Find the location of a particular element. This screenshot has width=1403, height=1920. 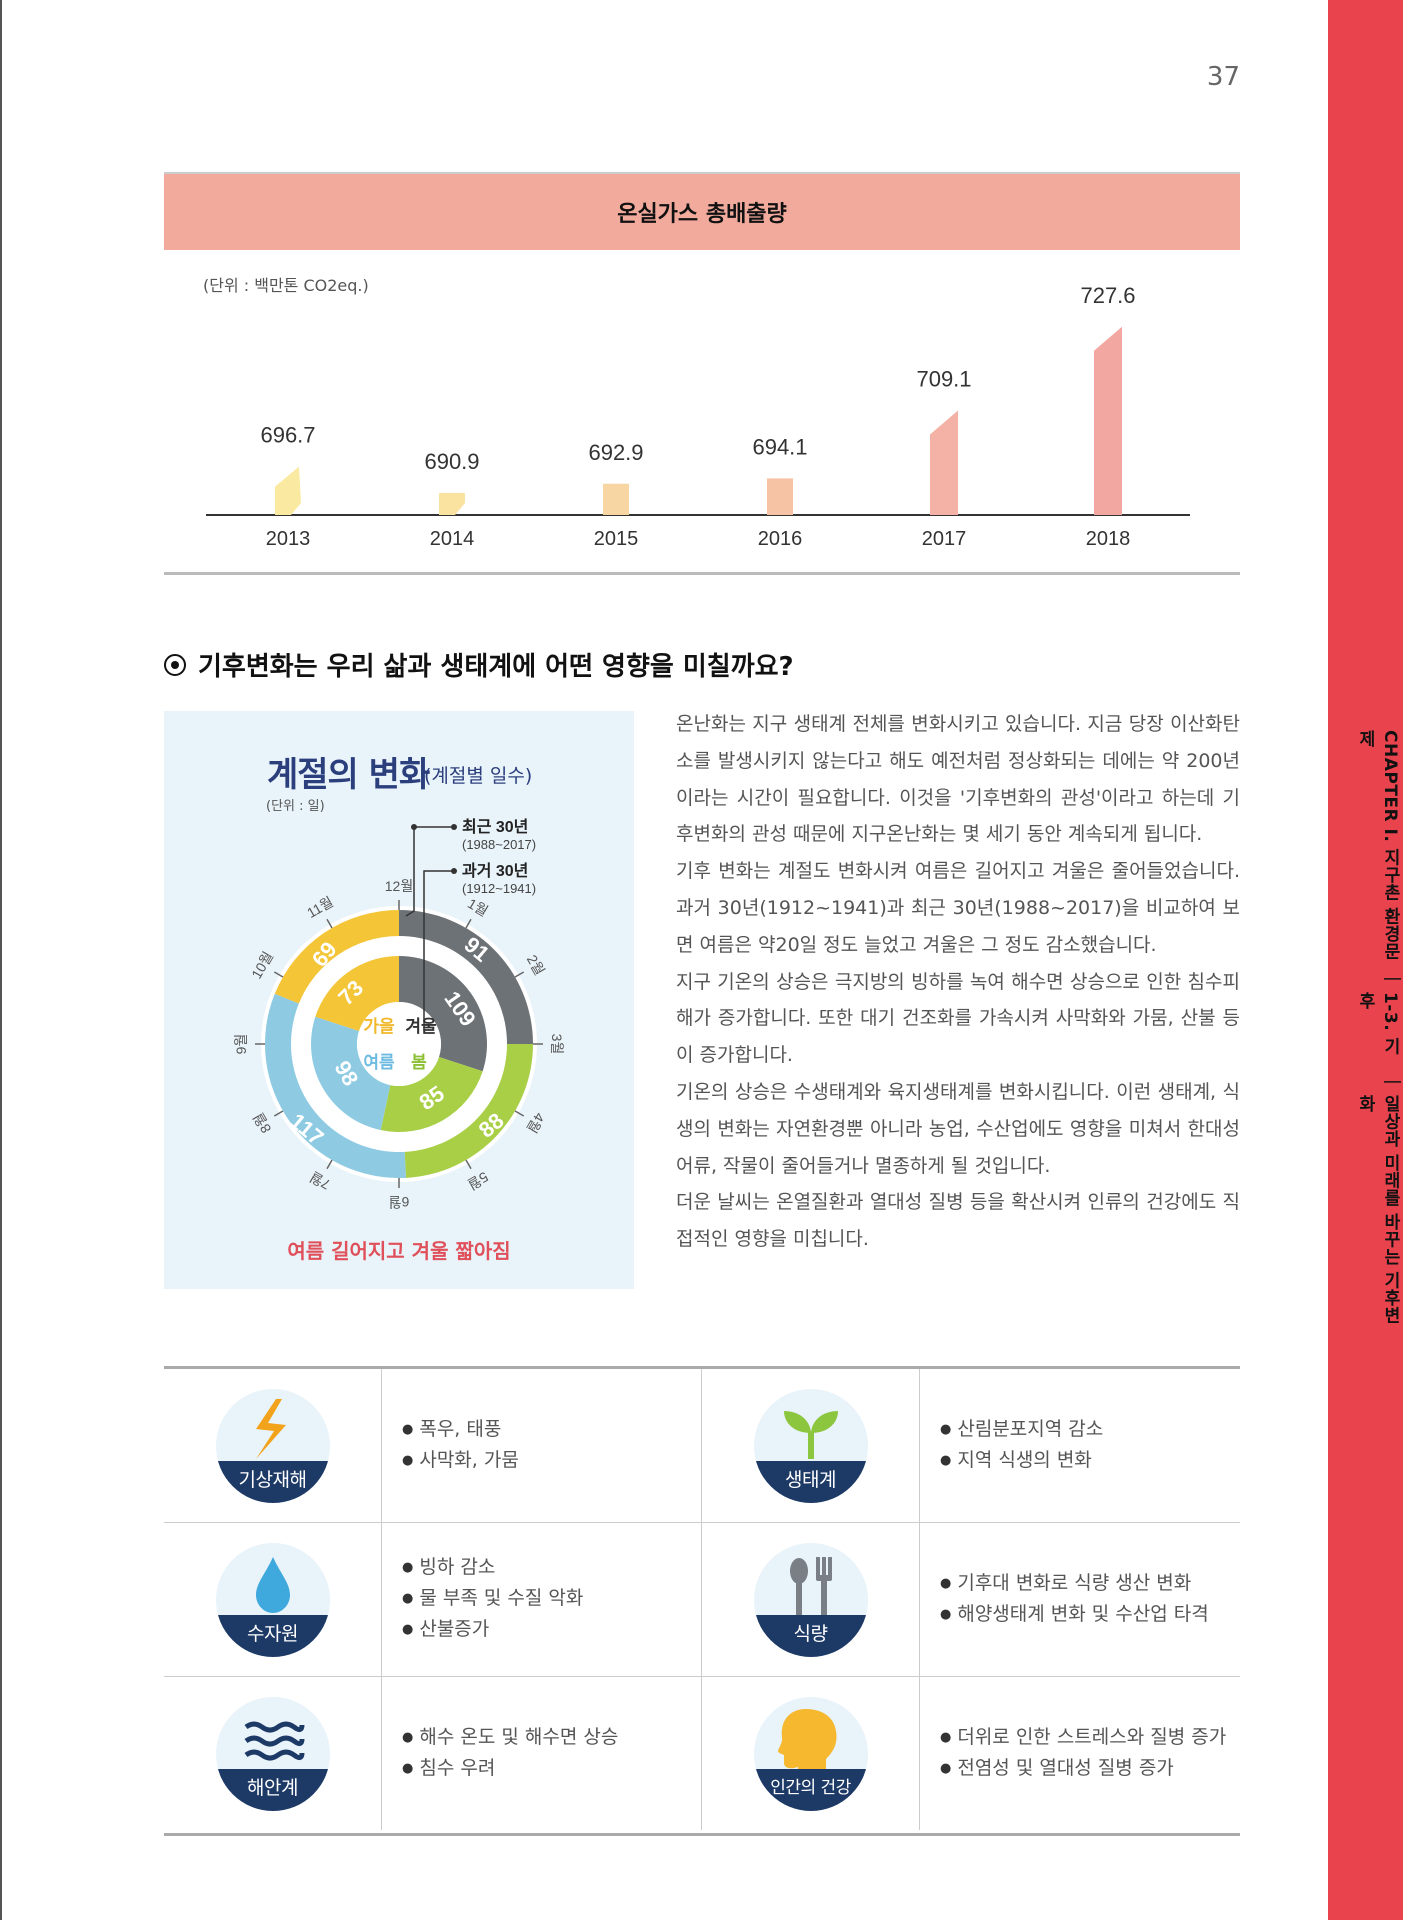

bar-value-label: 694.1 is located at coordinates (779, 446).